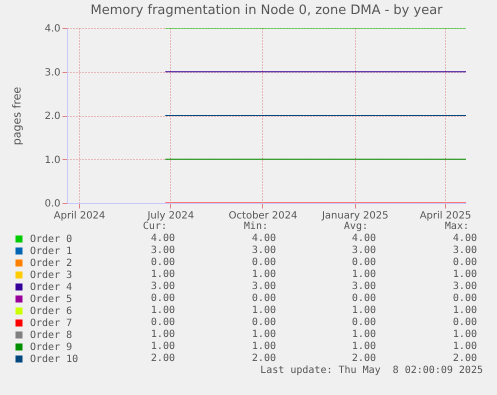 The width and height of the screenshot is (497, 395). Describe the element at coordinates (51, 263) in the screenshot. I see `legend-label: Order 2` at that location.